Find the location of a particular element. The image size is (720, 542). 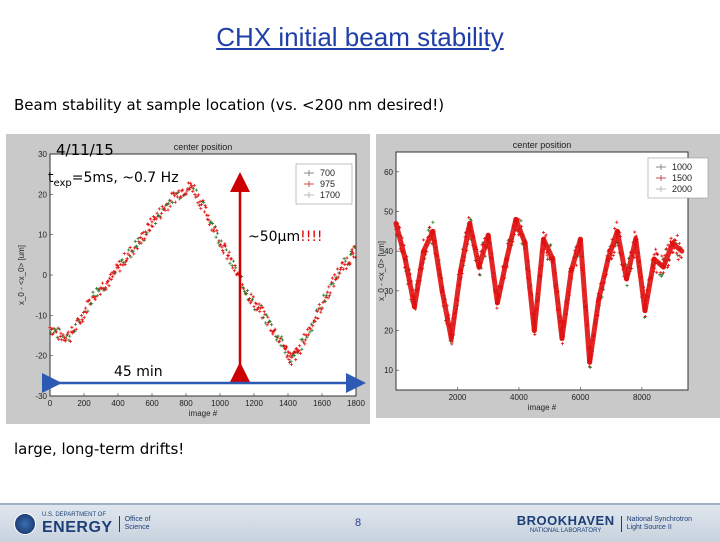

legend-marker is located at coordinates (661, 178).